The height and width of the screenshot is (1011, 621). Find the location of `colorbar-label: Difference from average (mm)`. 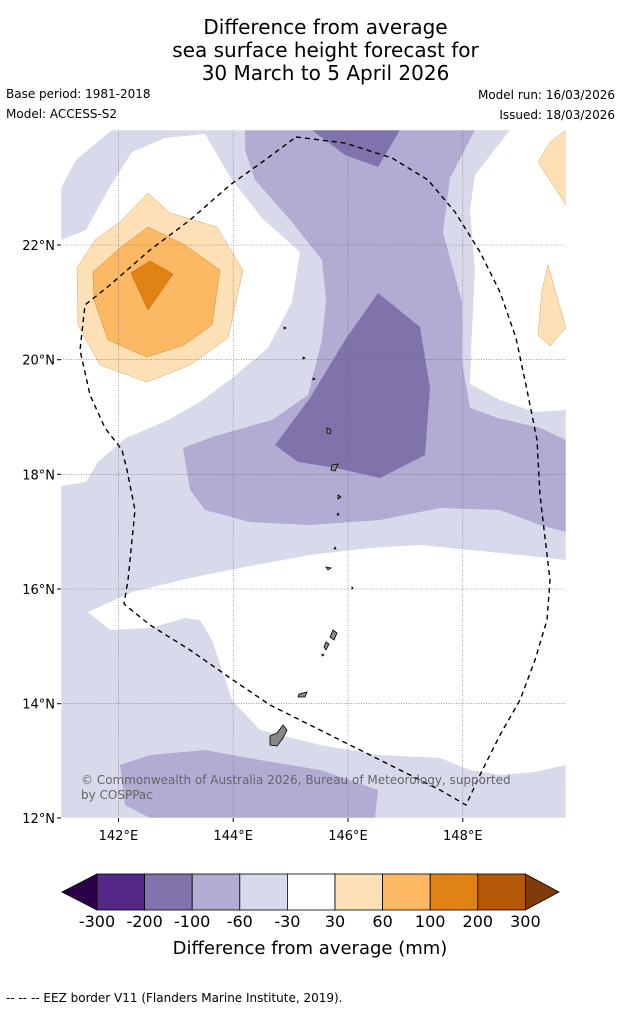

colorbar-label: Difference from average (mm) is located at coordinates (310, 948).